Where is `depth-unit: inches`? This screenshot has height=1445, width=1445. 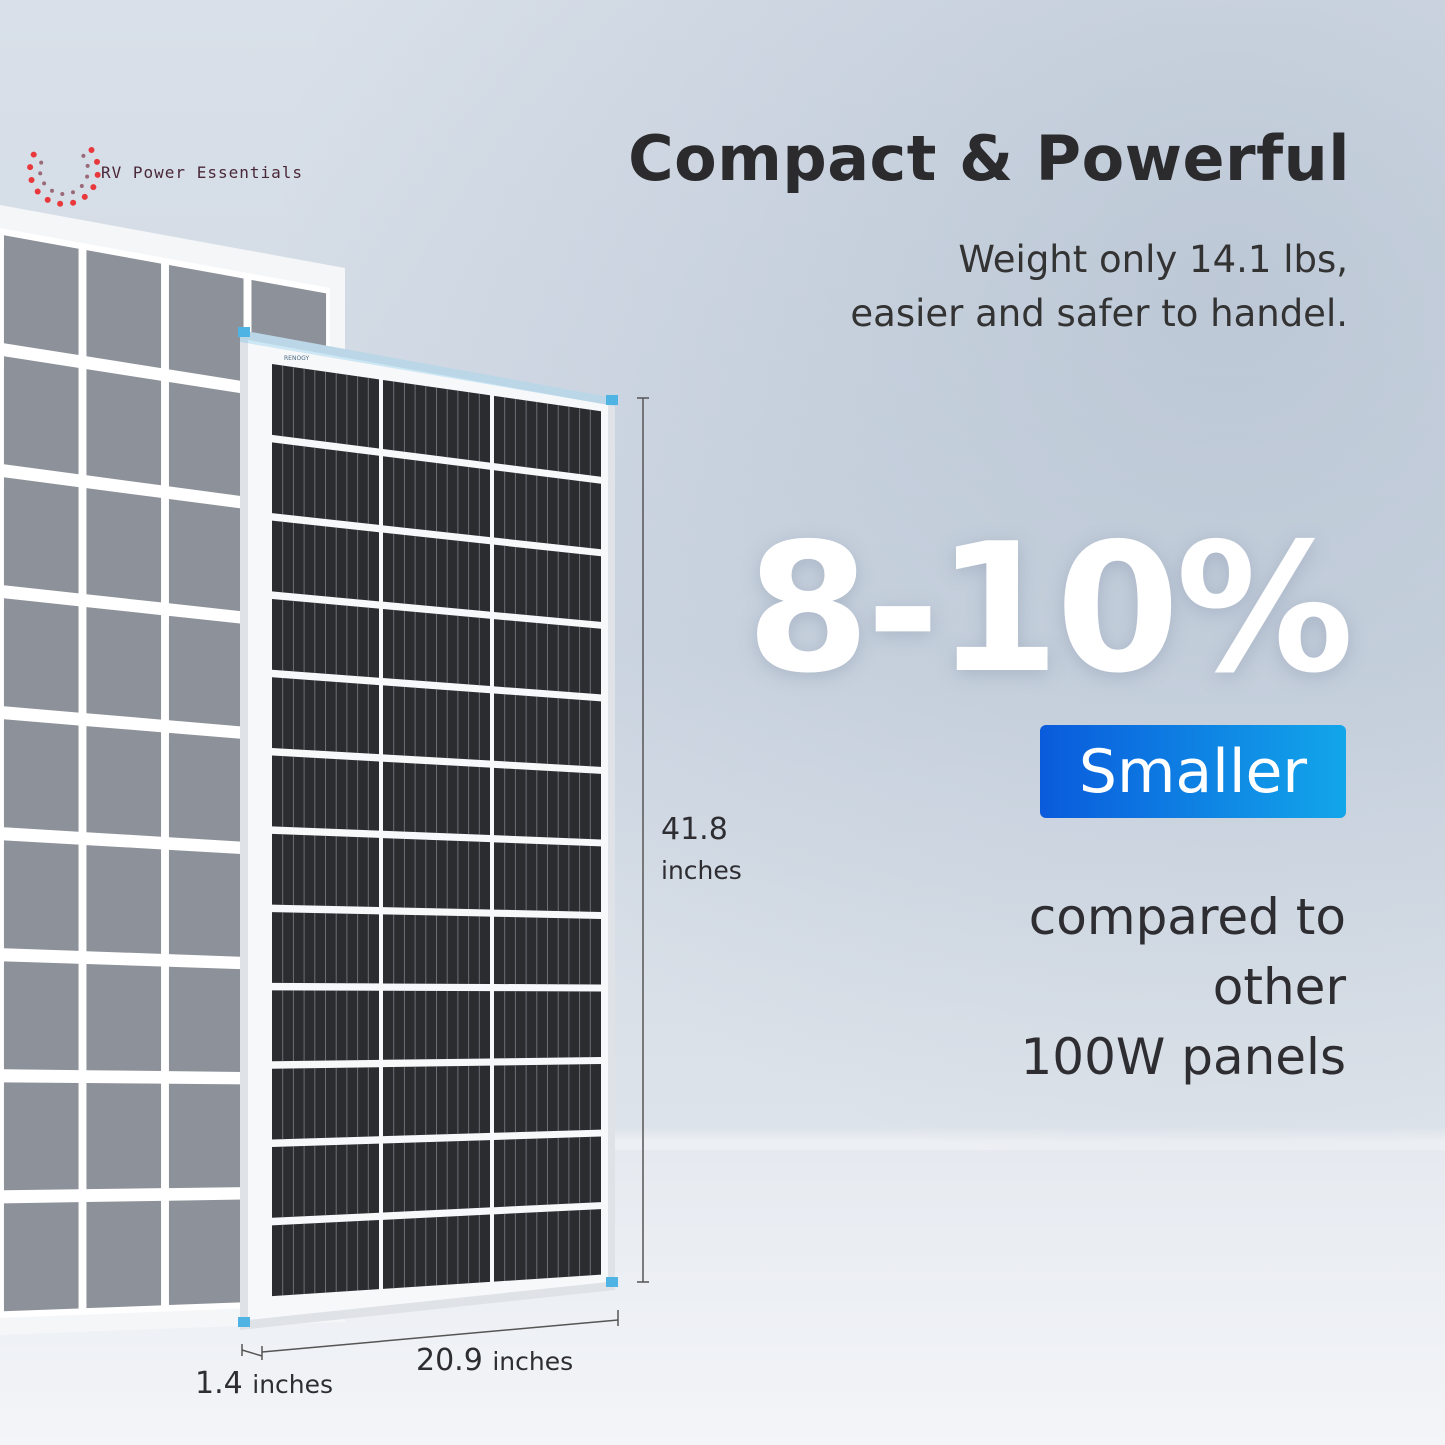
depth-unit: inches is located at coordinates (293, 1384).